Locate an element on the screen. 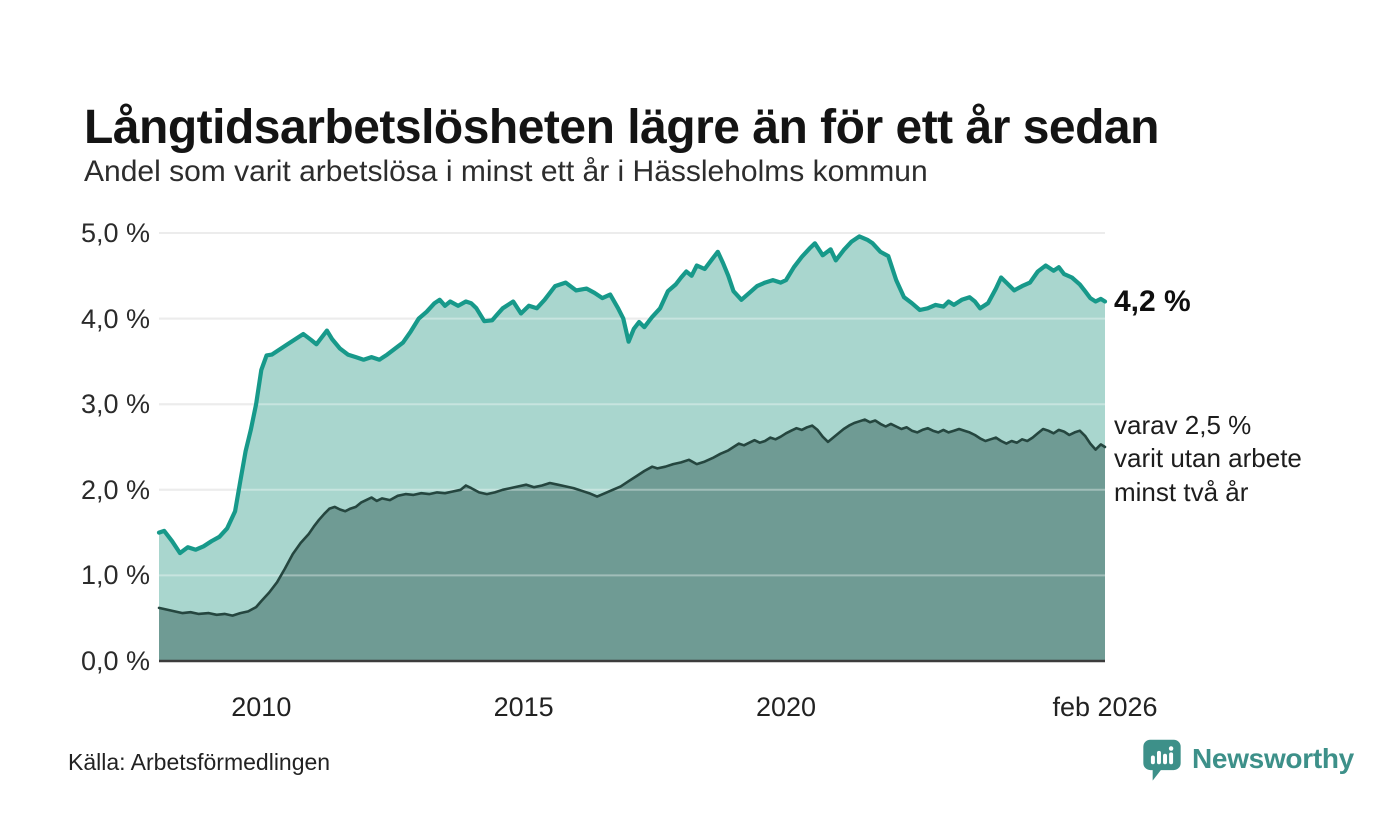  x-axis-label: feb 2026 is located at coordinates (1105, 707).